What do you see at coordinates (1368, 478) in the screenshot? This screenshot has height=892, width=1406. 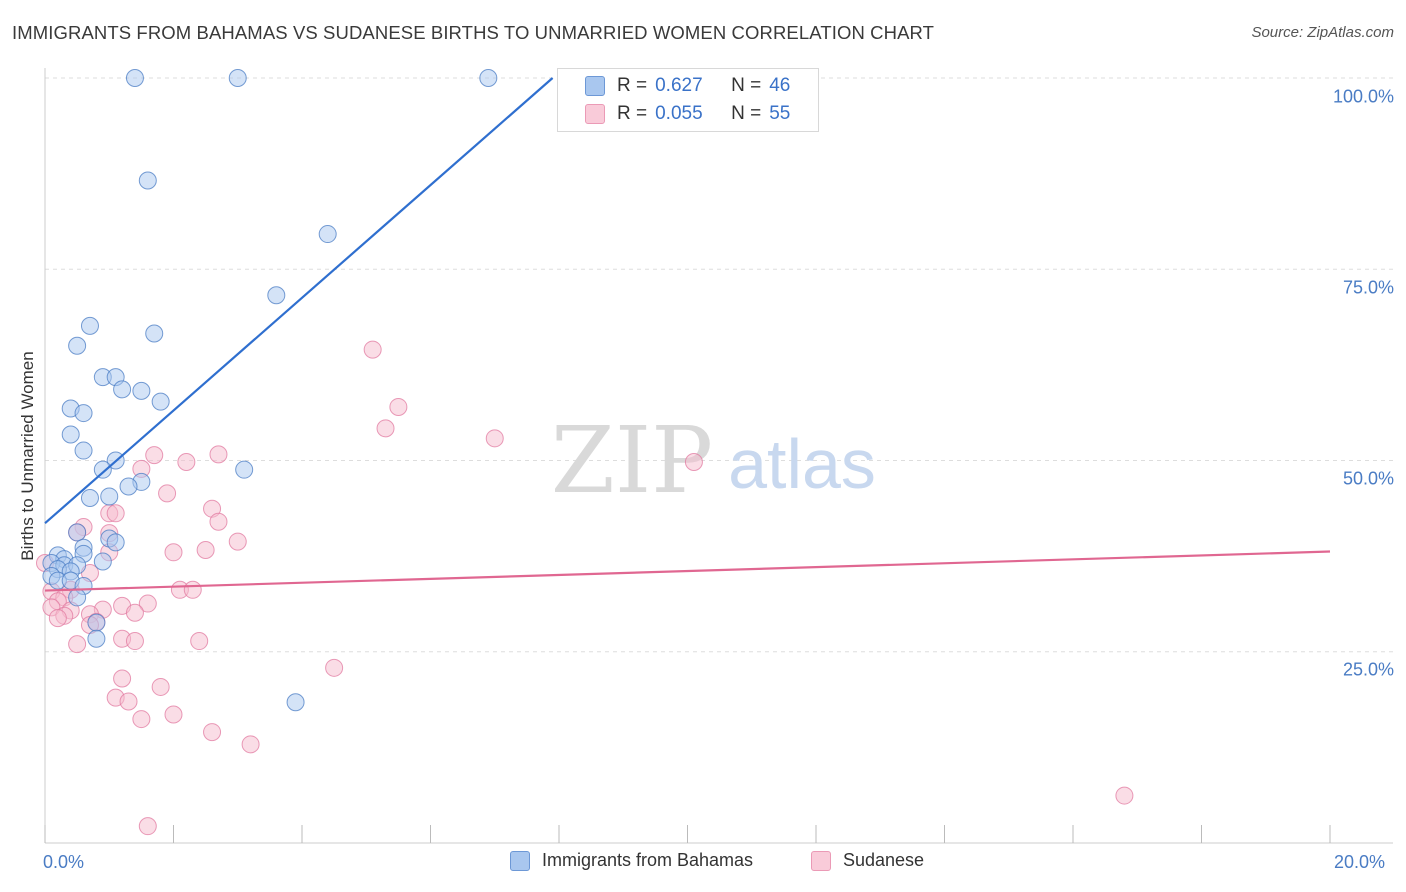 I see `y-tick-label-50: 50.0%` at bounding box center [1368, 478].